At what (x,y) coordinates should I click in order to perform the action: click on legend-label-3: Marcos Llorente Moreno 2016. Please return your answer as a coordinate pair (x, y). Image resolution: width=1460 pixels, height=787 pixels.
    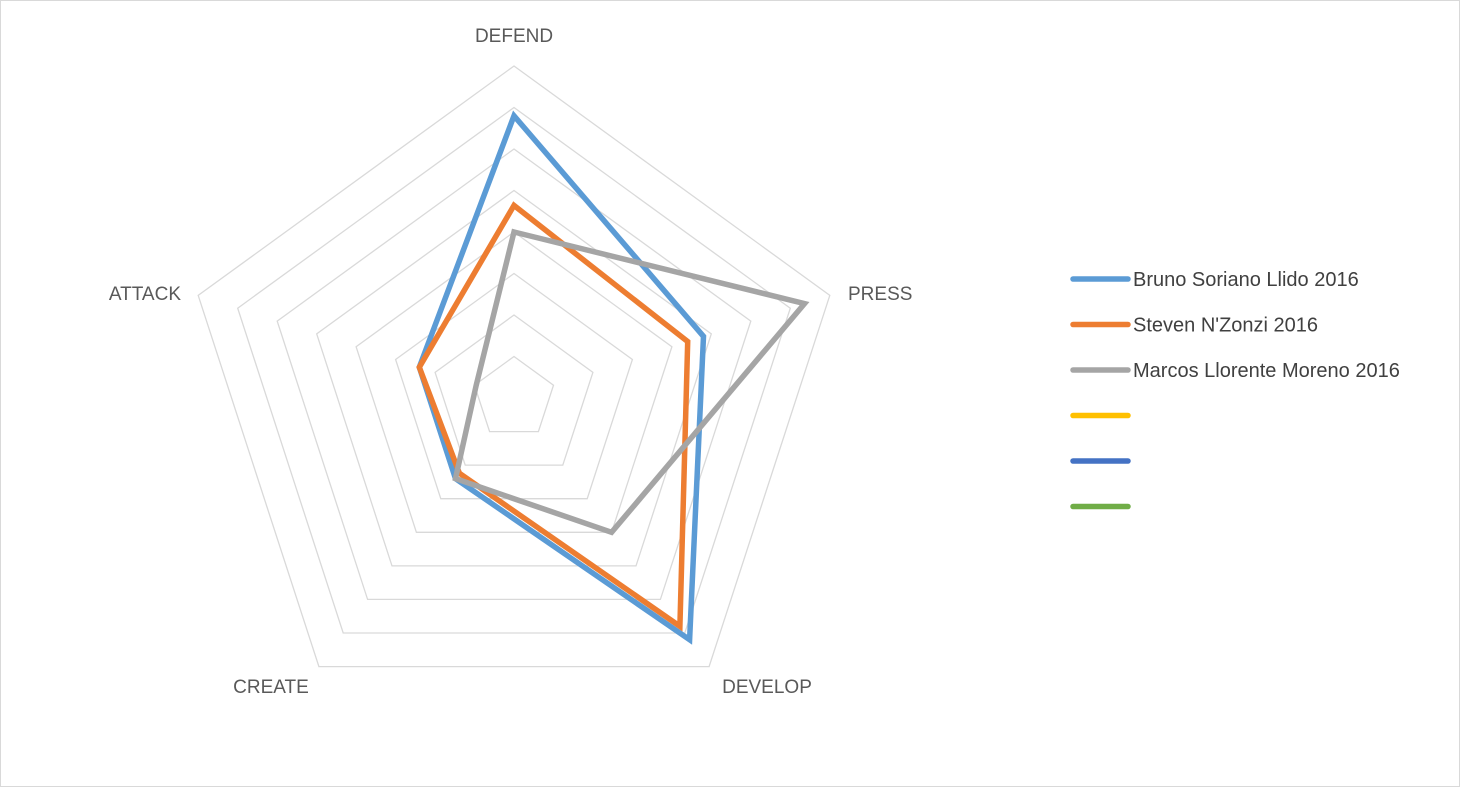
    Looking at the image, I should click on (1266, 371).